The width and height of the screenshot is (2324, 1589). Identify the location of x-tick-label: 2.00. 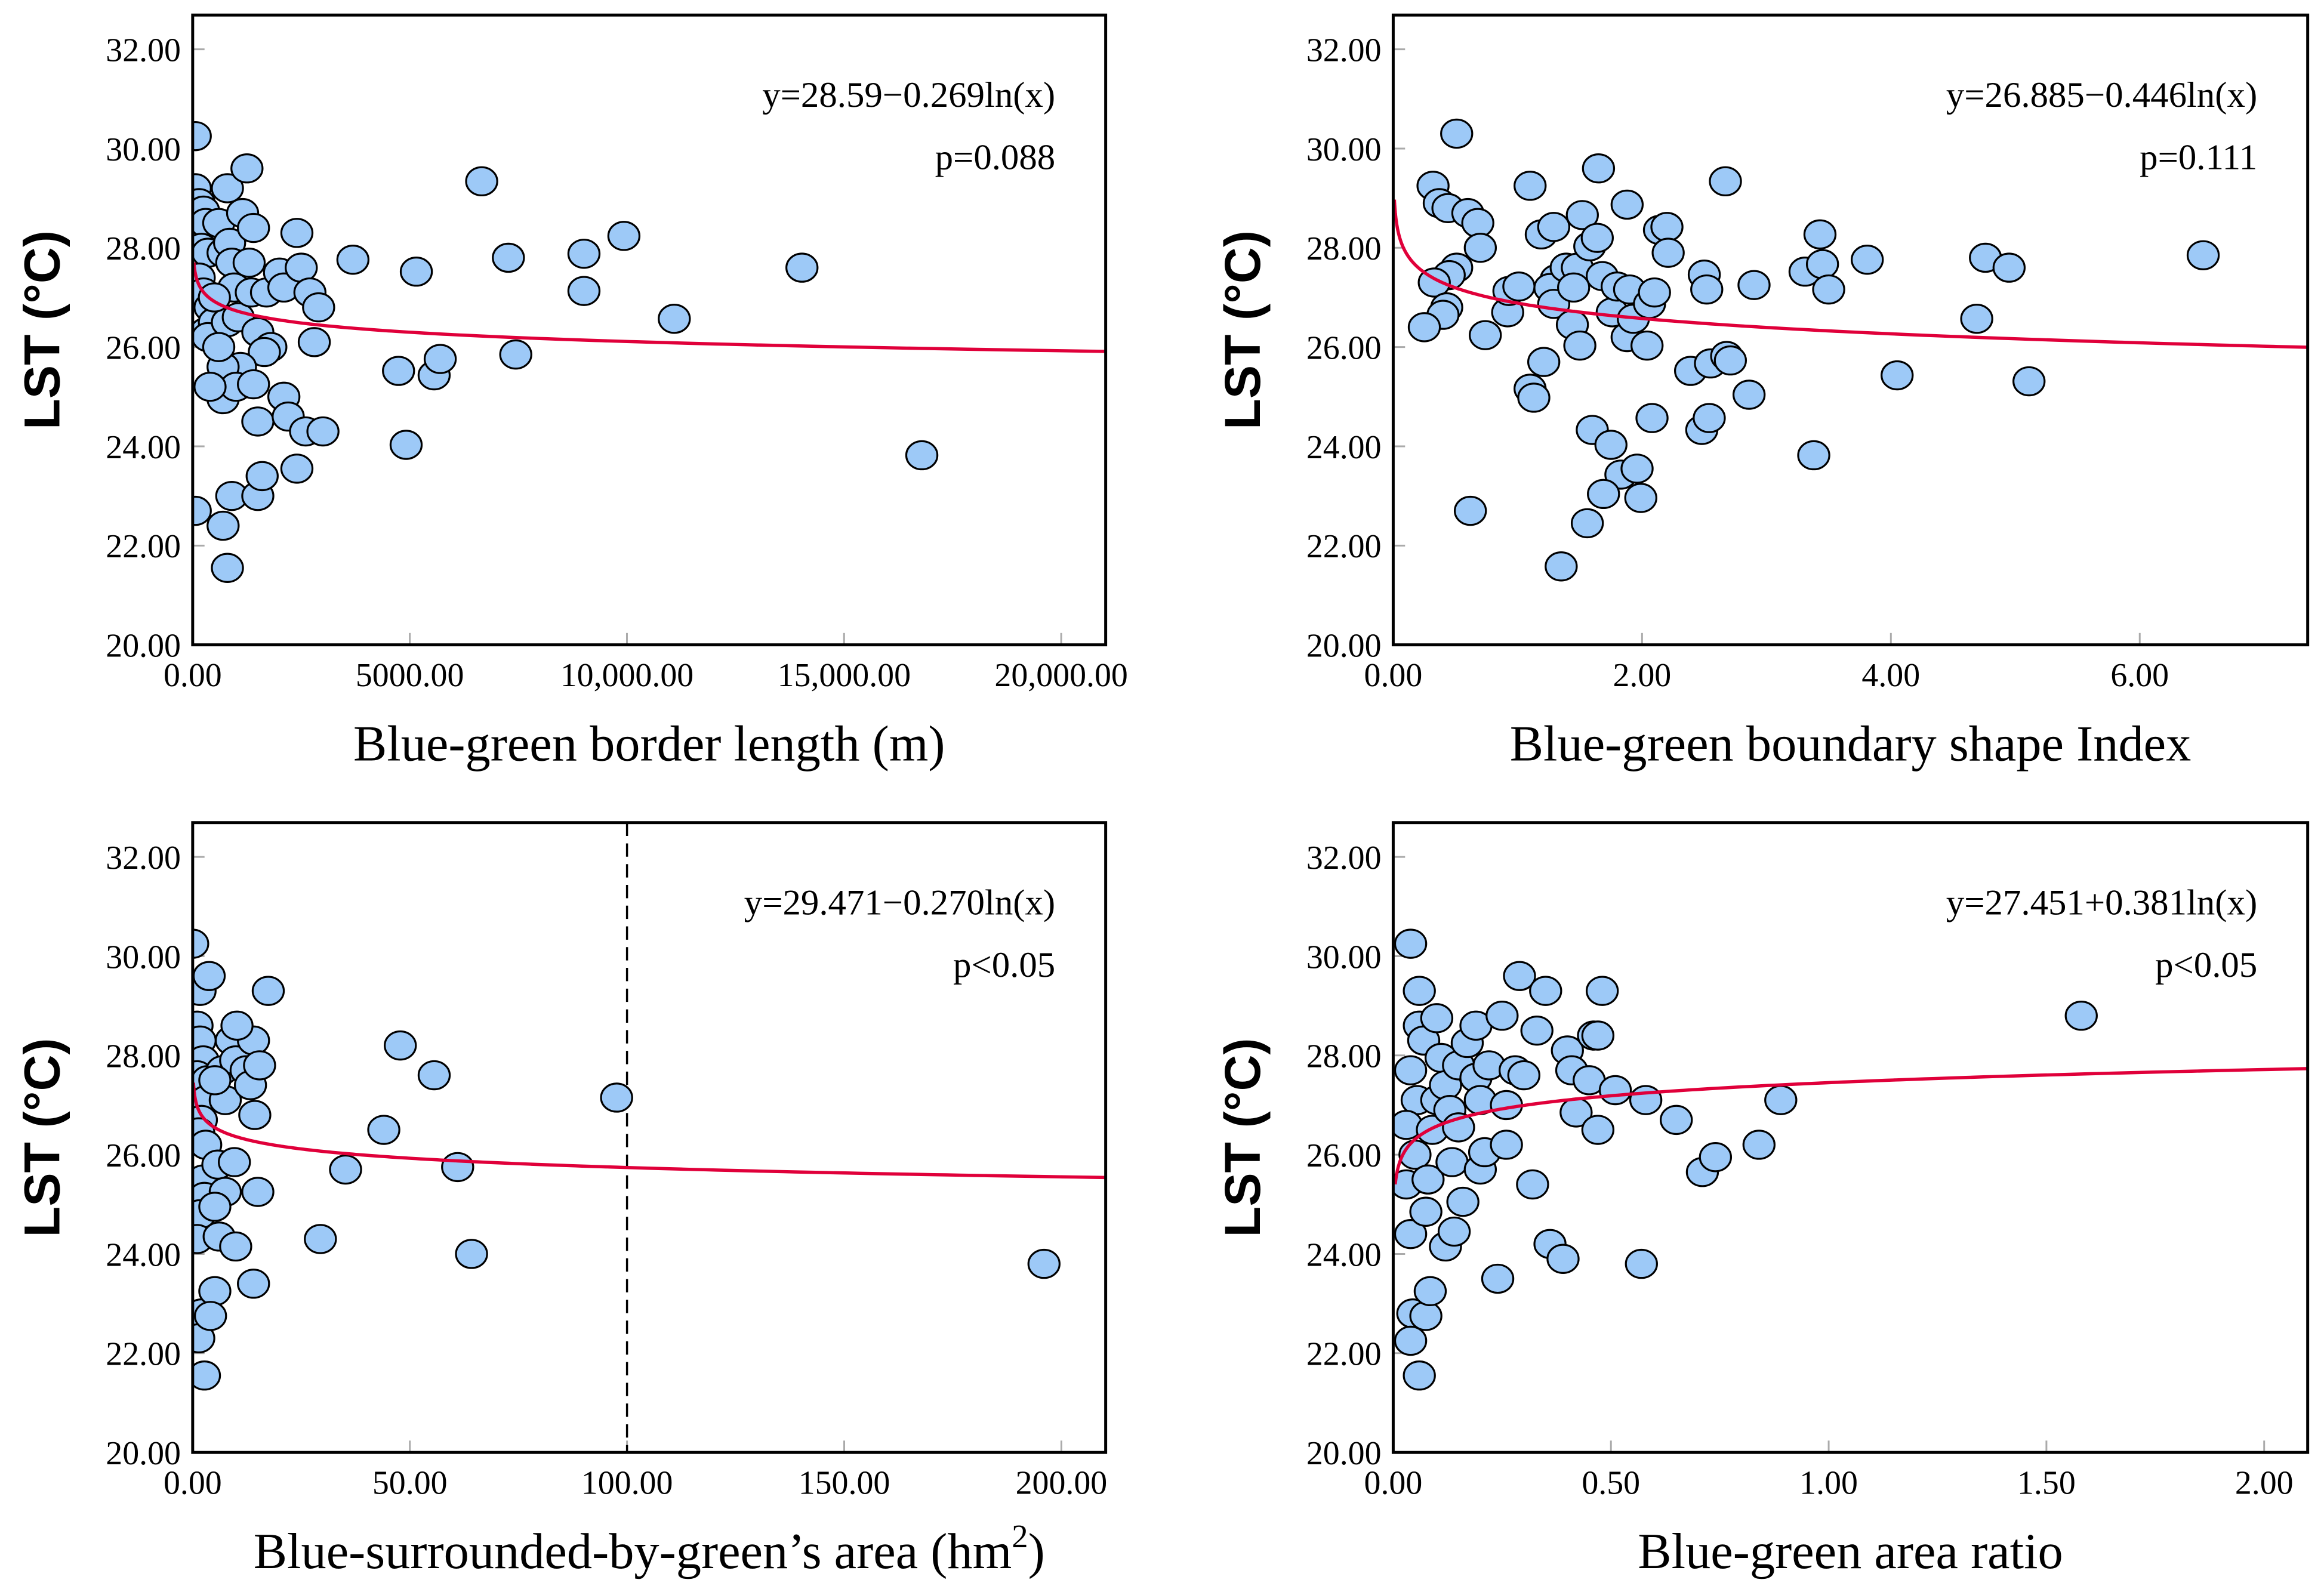
(2264, 1483).